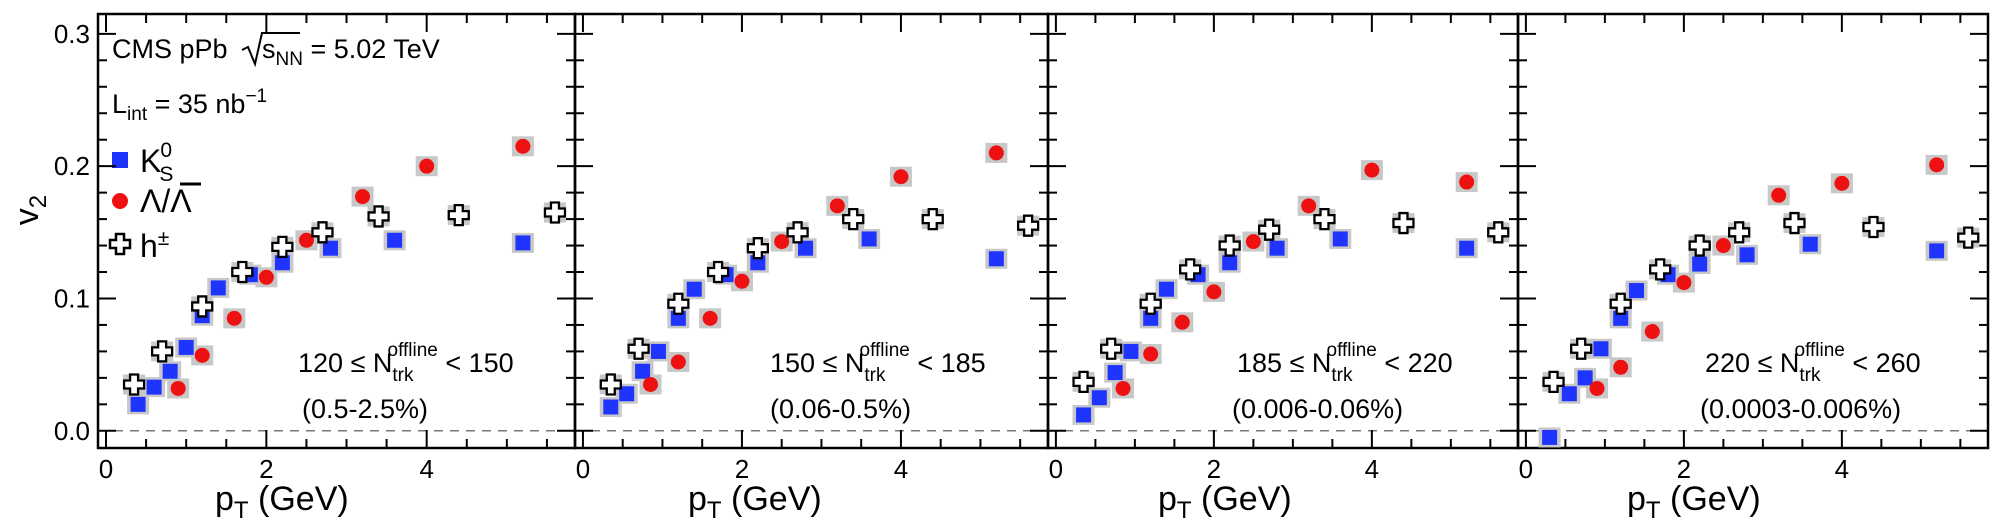 This screenshot has height=532, width=2004. I want to click on panel-1-annotation: 120 ≤ Ntrkoffline < 150 (0.5-2.5%), so click(406, 382).